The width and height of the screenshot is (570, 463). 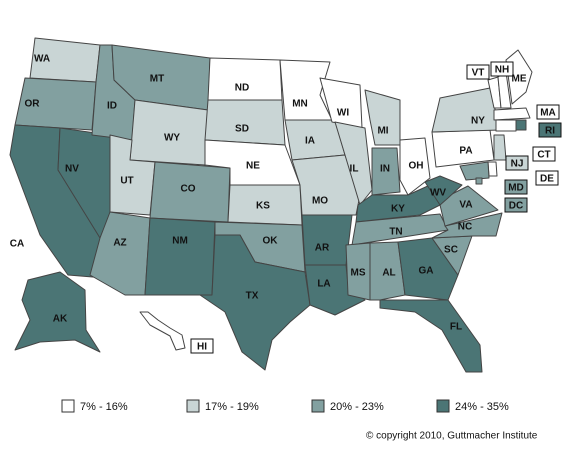 I want to click on state-label: UT, so click(x=126, y=181).